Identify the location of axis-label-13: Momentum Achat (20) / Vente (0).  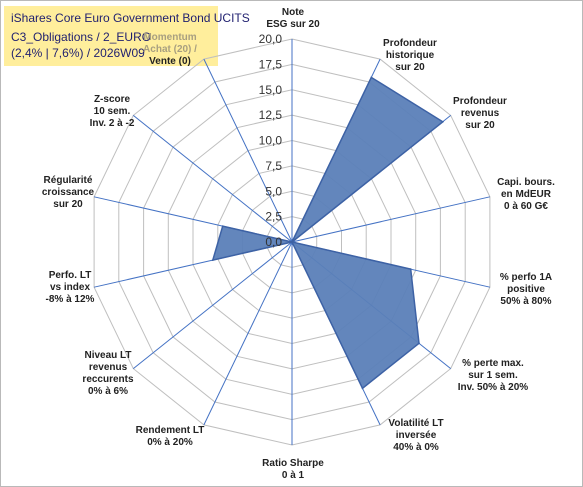
(170, 49).